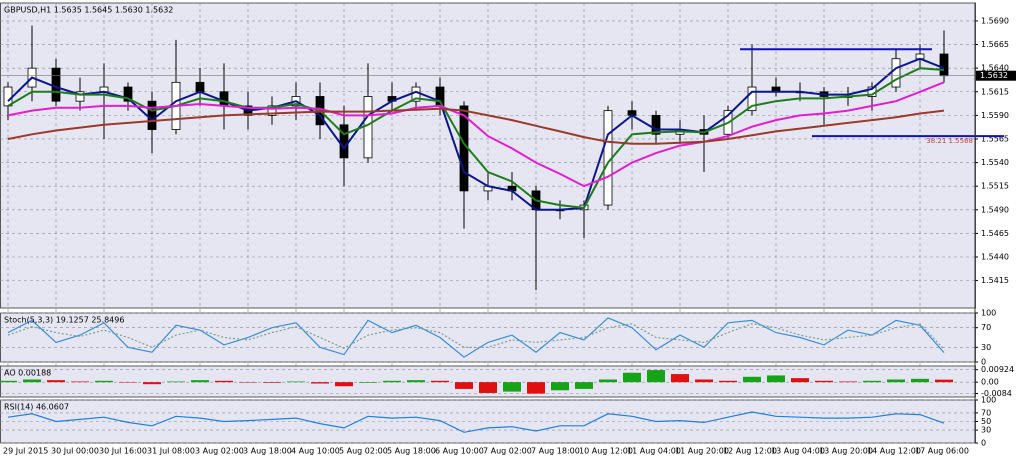  What do you see at coordinates (27, 373) in the screenshot?
I see `panel-title: AO 0.00188` at bounding box center [27, 373].